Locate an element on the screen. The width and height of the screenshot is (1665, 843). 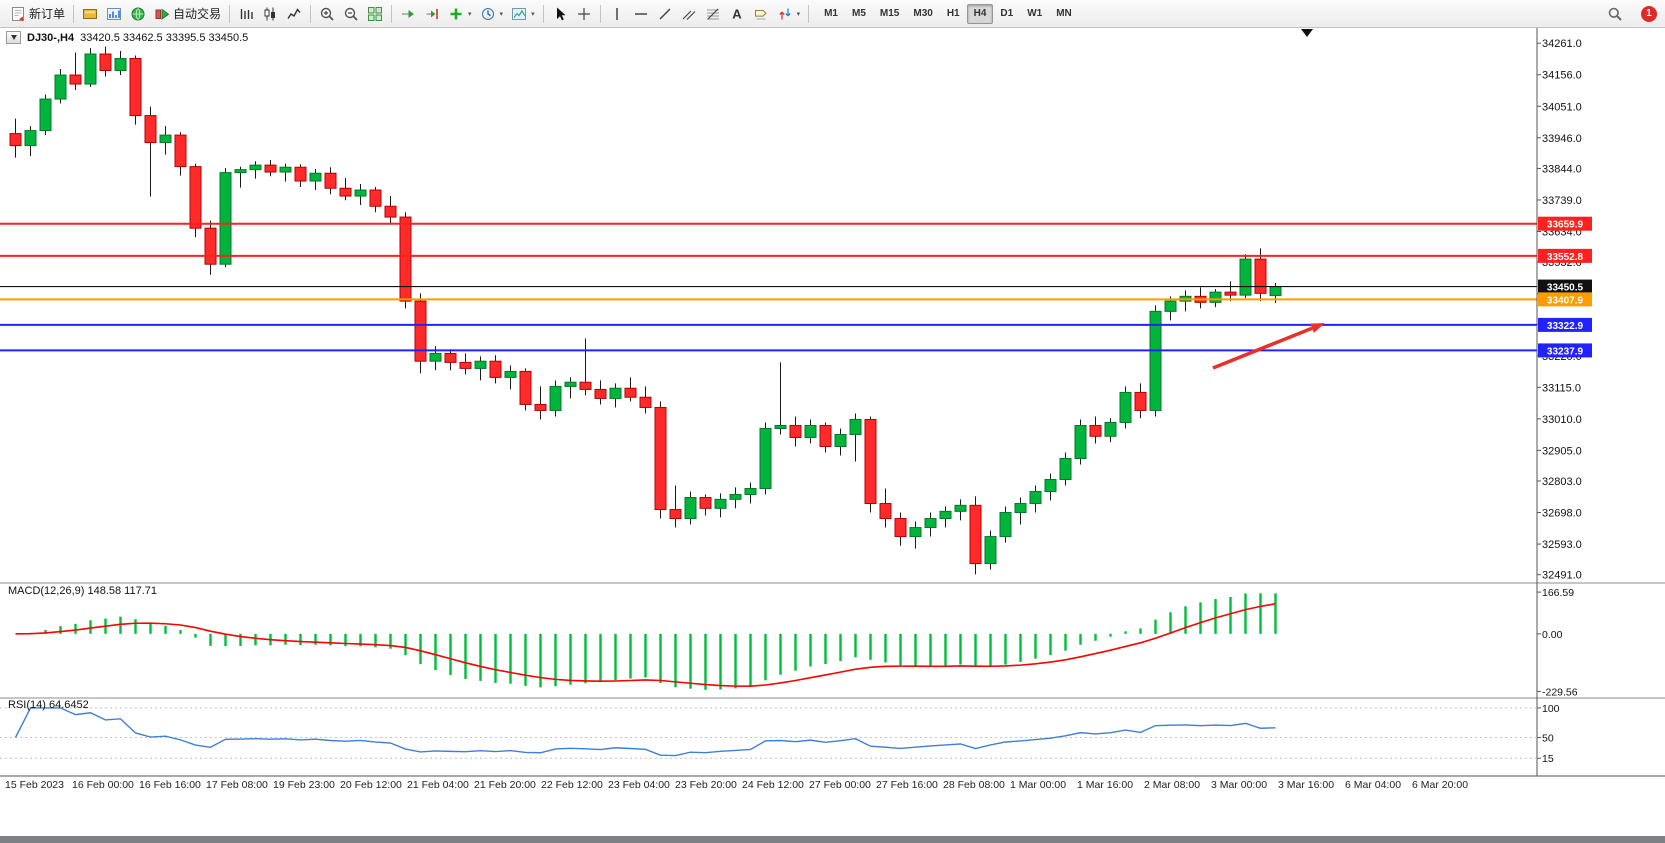
new-order-button: 新订单 is located at coordinates (37, 14).